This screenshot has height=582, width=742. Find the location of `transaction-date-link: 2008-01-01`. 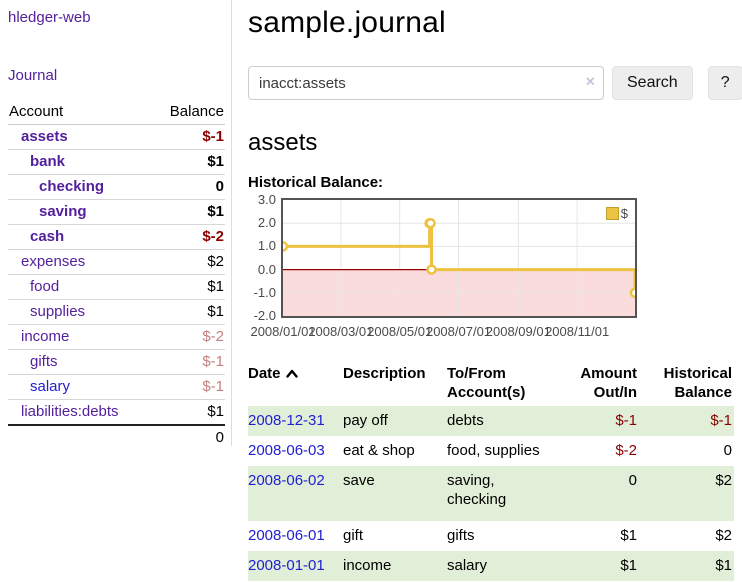

transaction-date-link: 2008-01-01 is located at coordinates (286, 565).